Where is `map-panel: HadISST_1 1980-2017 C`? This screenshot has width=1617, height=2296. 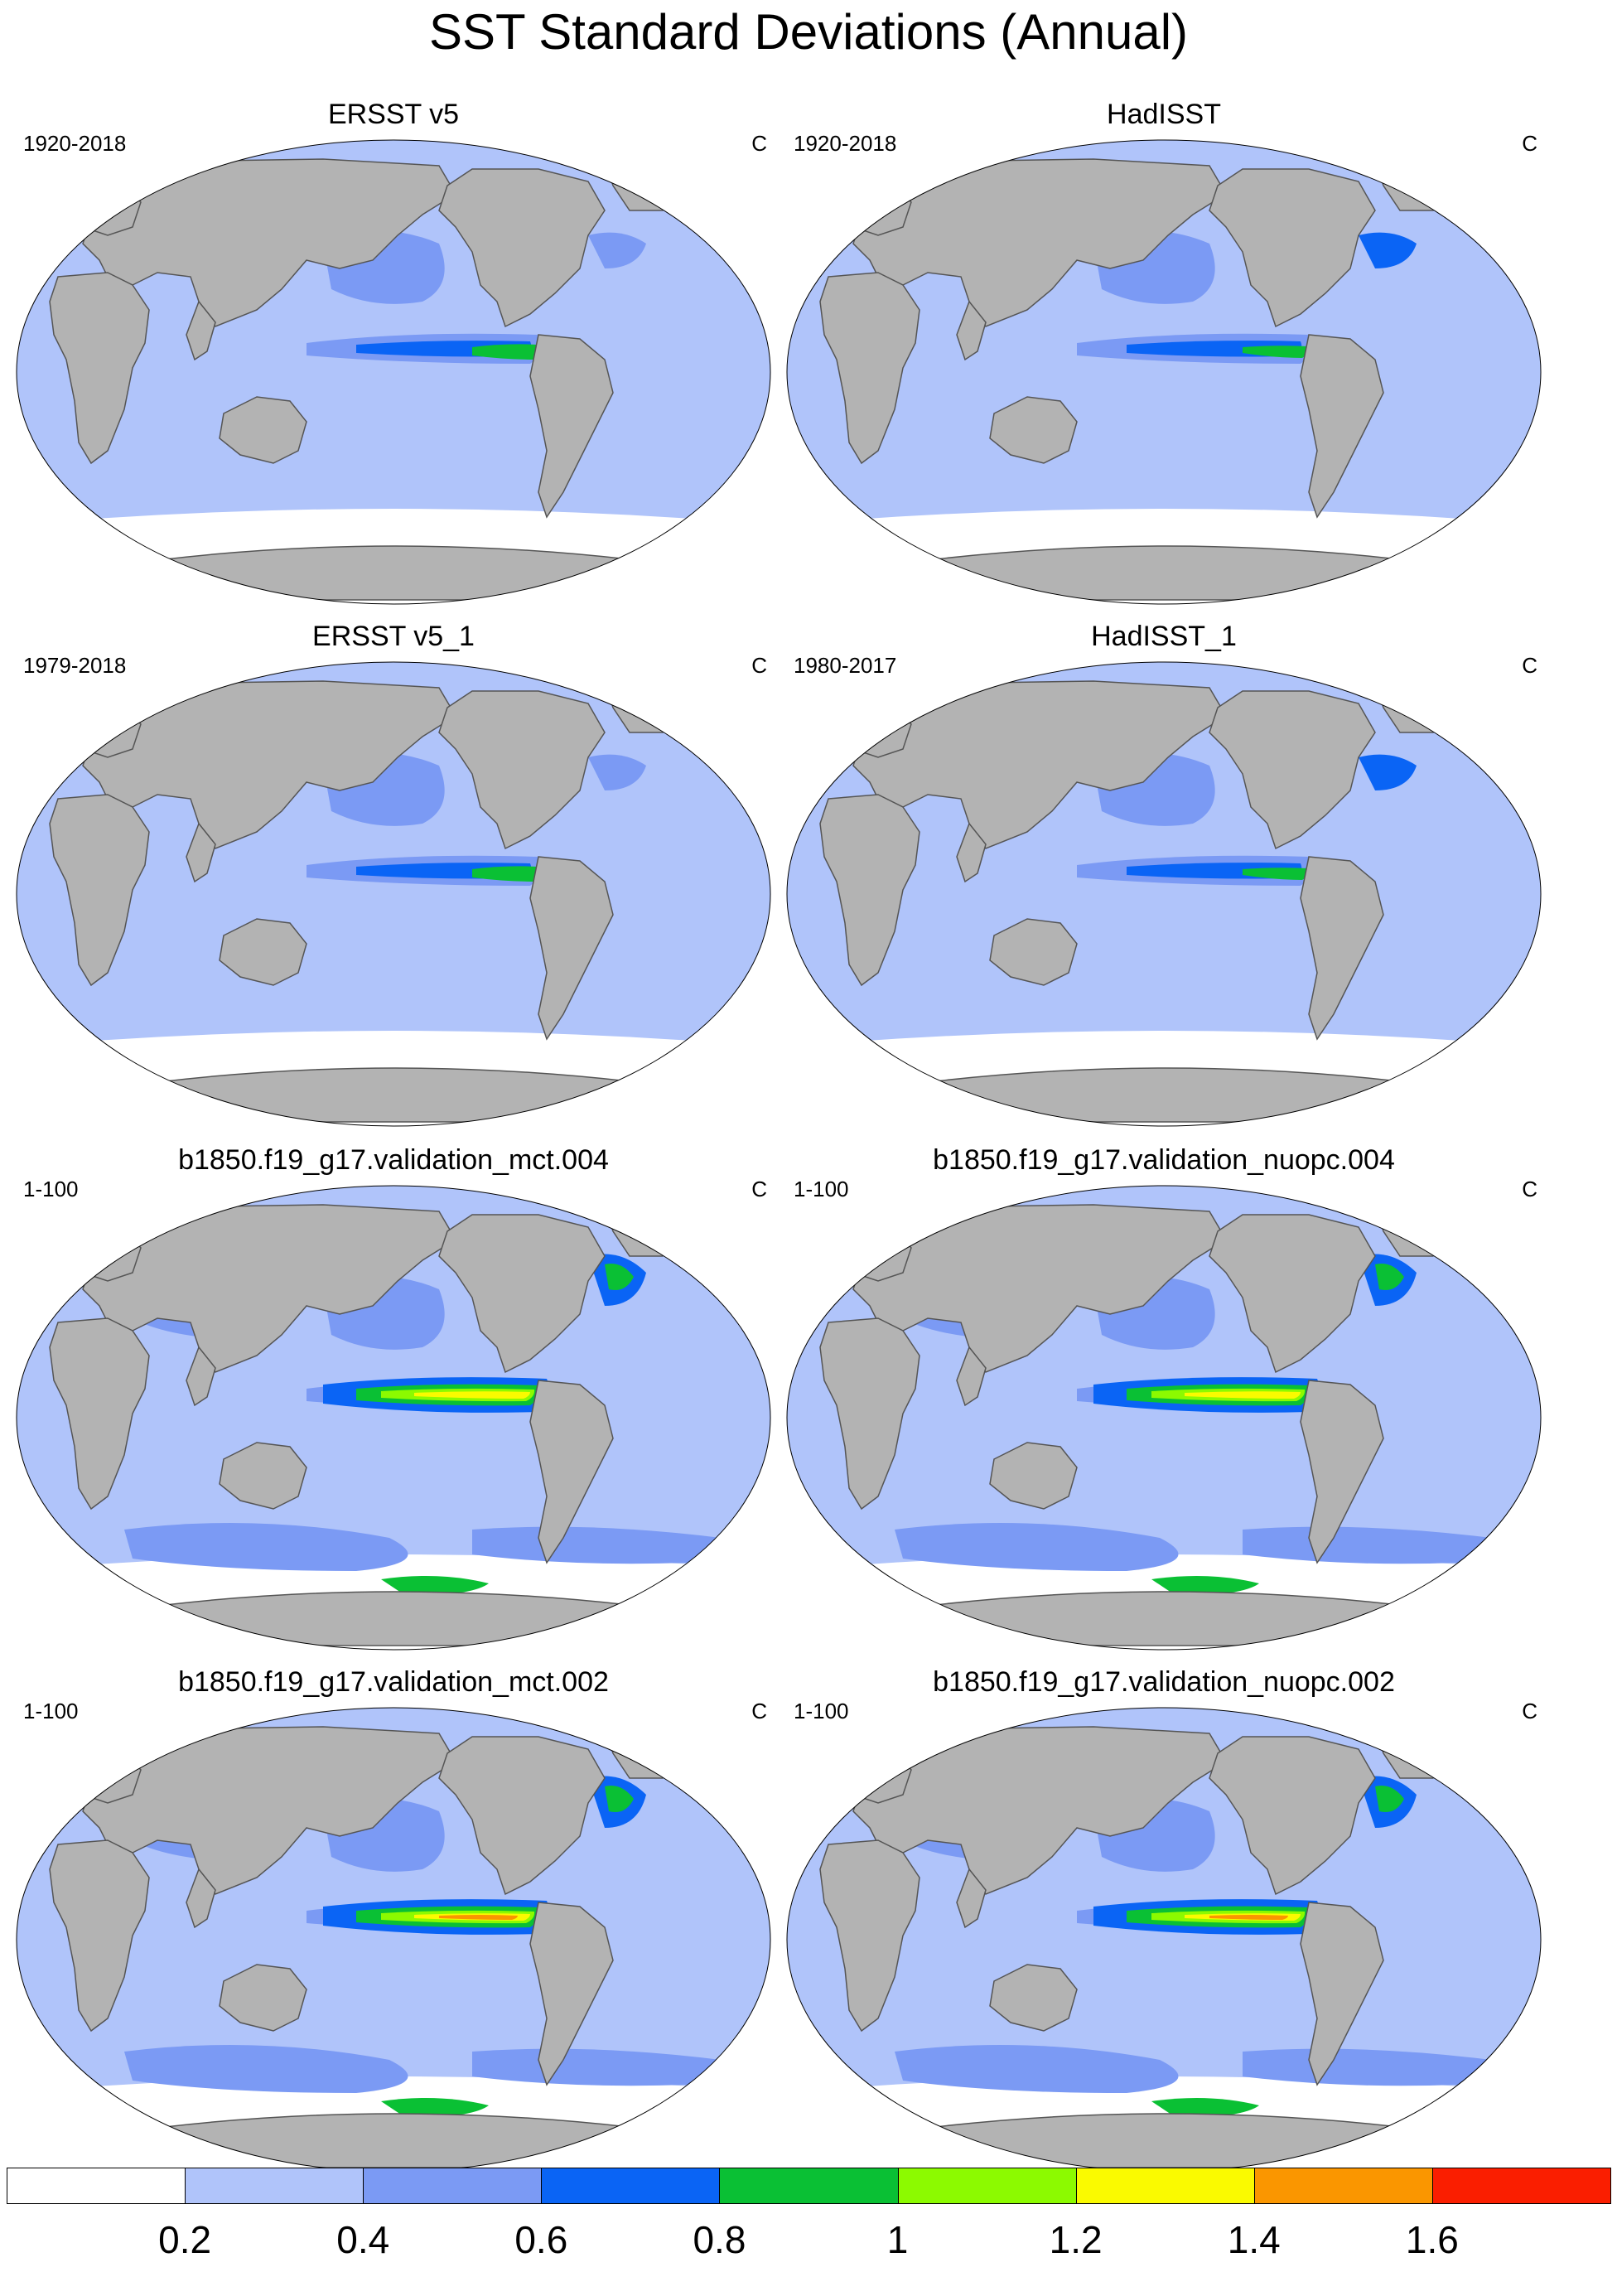 map-panel: HadISST_1 1980-2017 C is located at coordinates (1164, 881).